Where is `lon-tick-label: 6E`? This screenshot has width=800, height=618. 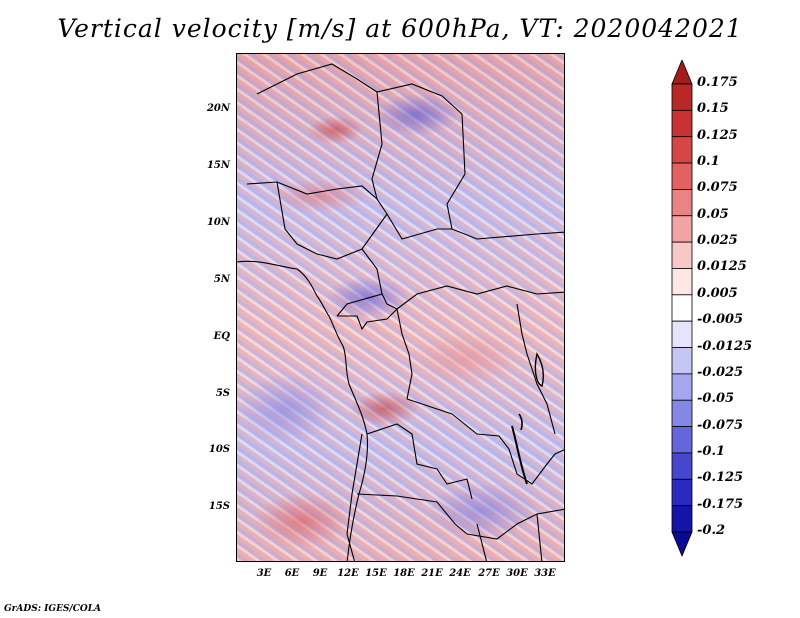
lon-tick-label: 6E is located at coordinates (292, 573).